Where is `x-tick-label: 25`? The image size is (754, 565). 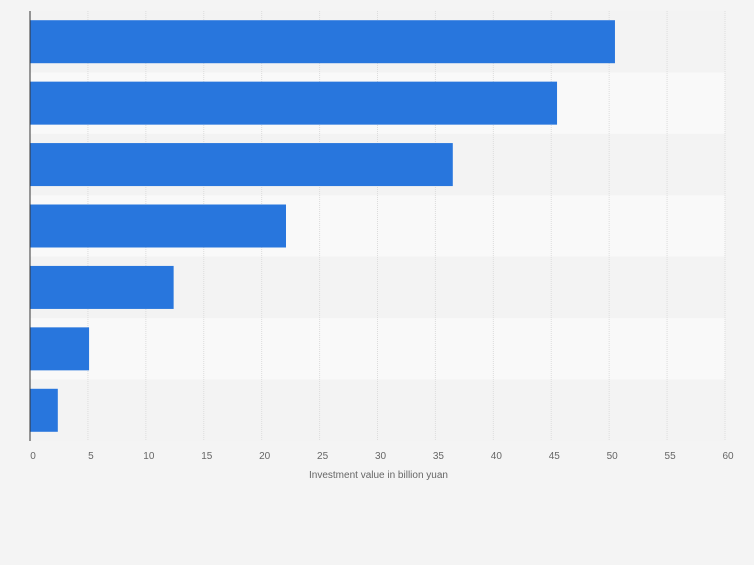
x-tick-label: 25 is located at coordinates (323, 456).